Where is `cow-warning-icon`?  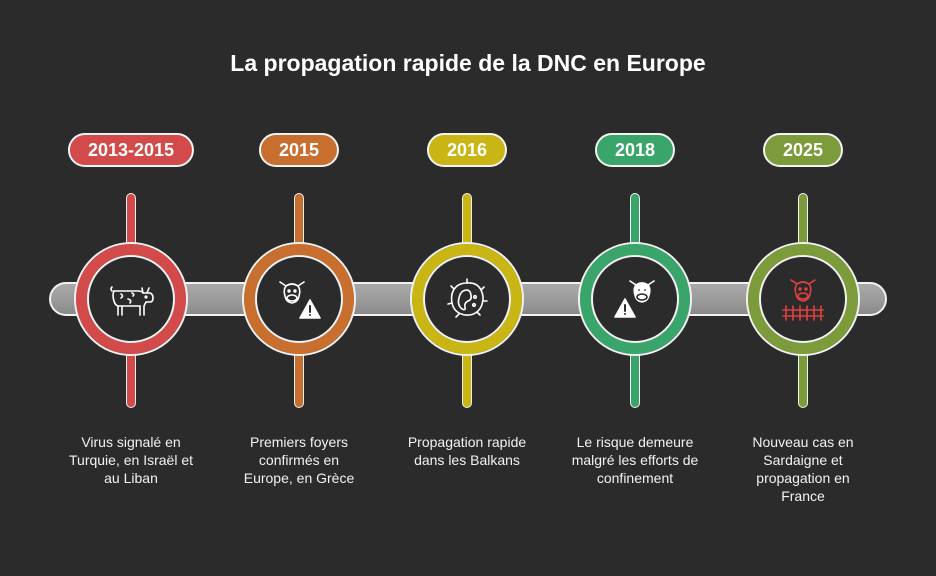 cow-warning-icon is located at coordinates (299, 299).